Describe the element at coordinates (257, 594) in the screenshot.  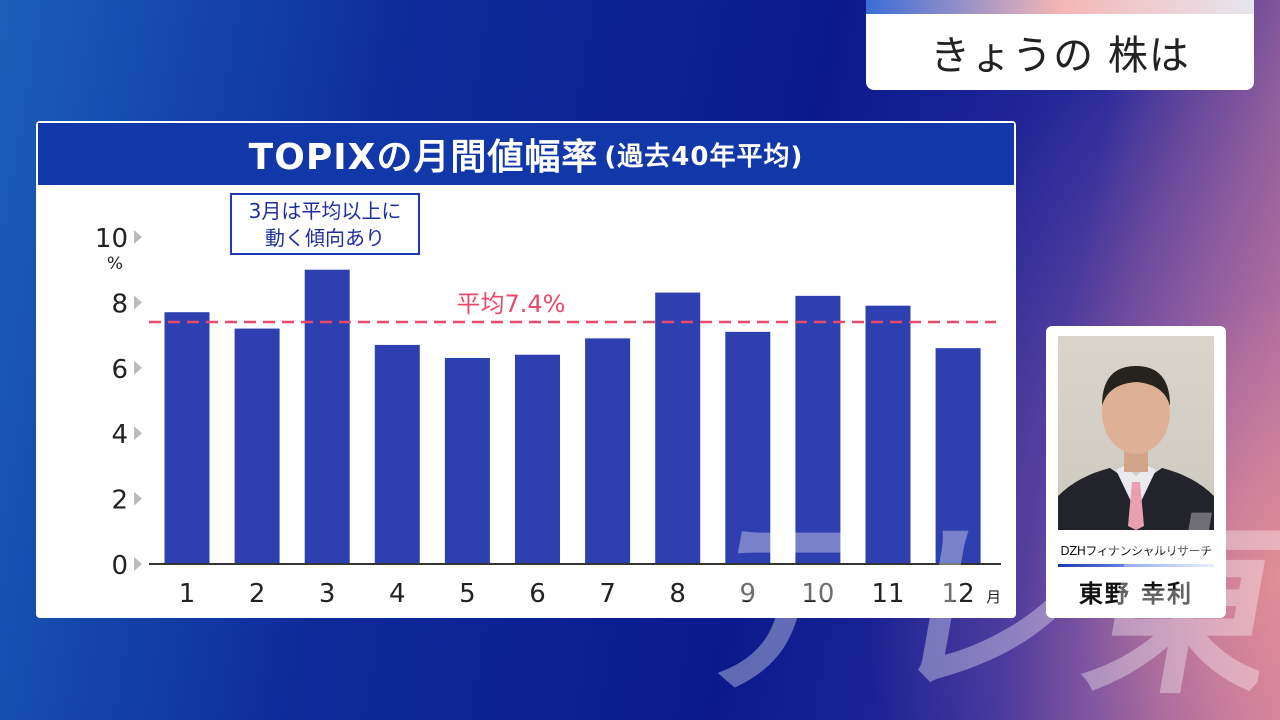
I see `x-tick-label: 2` at that location.